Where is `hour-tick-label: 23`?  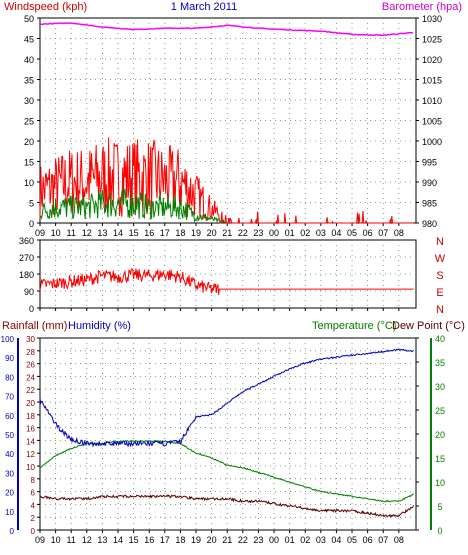
hour-tick-label: 23 is located at coordinates (258, 233).